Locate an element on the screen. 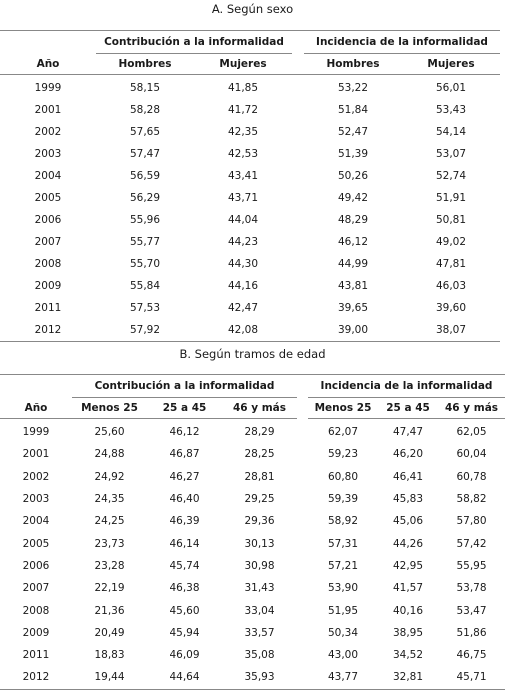  value-cell: 54,14 is located at coordinates (451, 132).